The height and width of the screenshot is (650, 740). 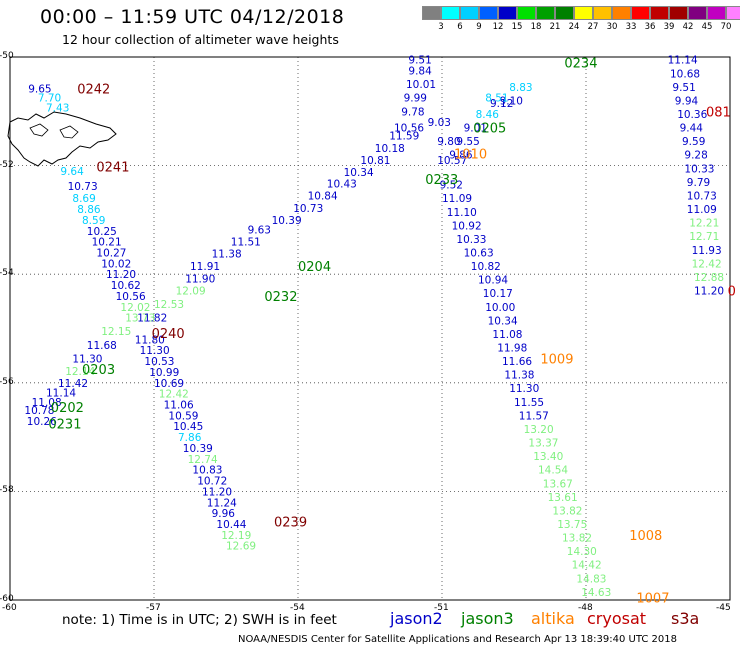 What do you see at coordinates (501, 104) in the screenshot?
I see `wave-height-value: 9.12` at bounding box center [501, 104].